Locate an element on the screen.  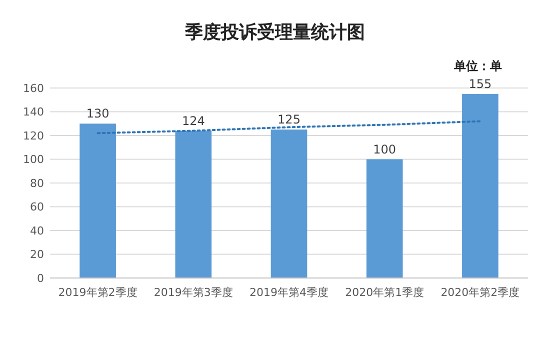
y-tick-label: 0 is located at coordinates (40, 278).